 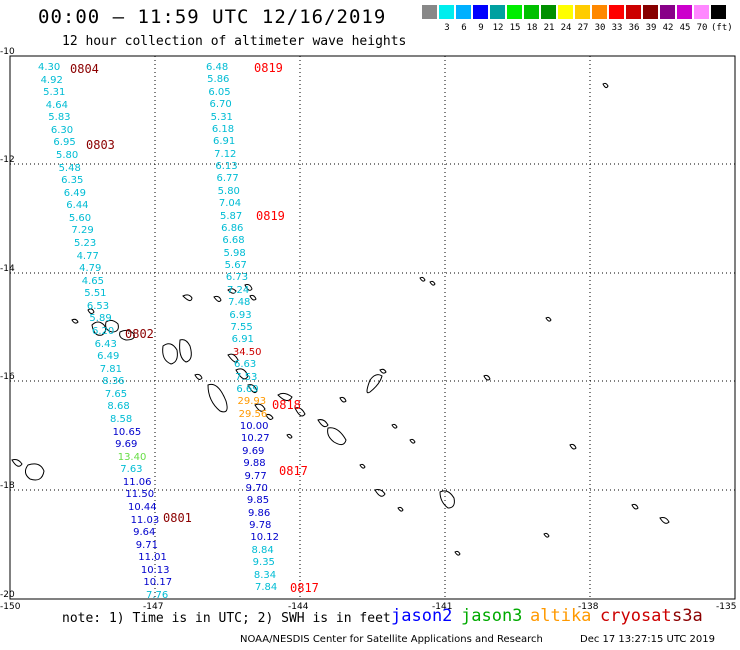 I want to click on east-track-value: 9.78, so click(x=260, y=526).